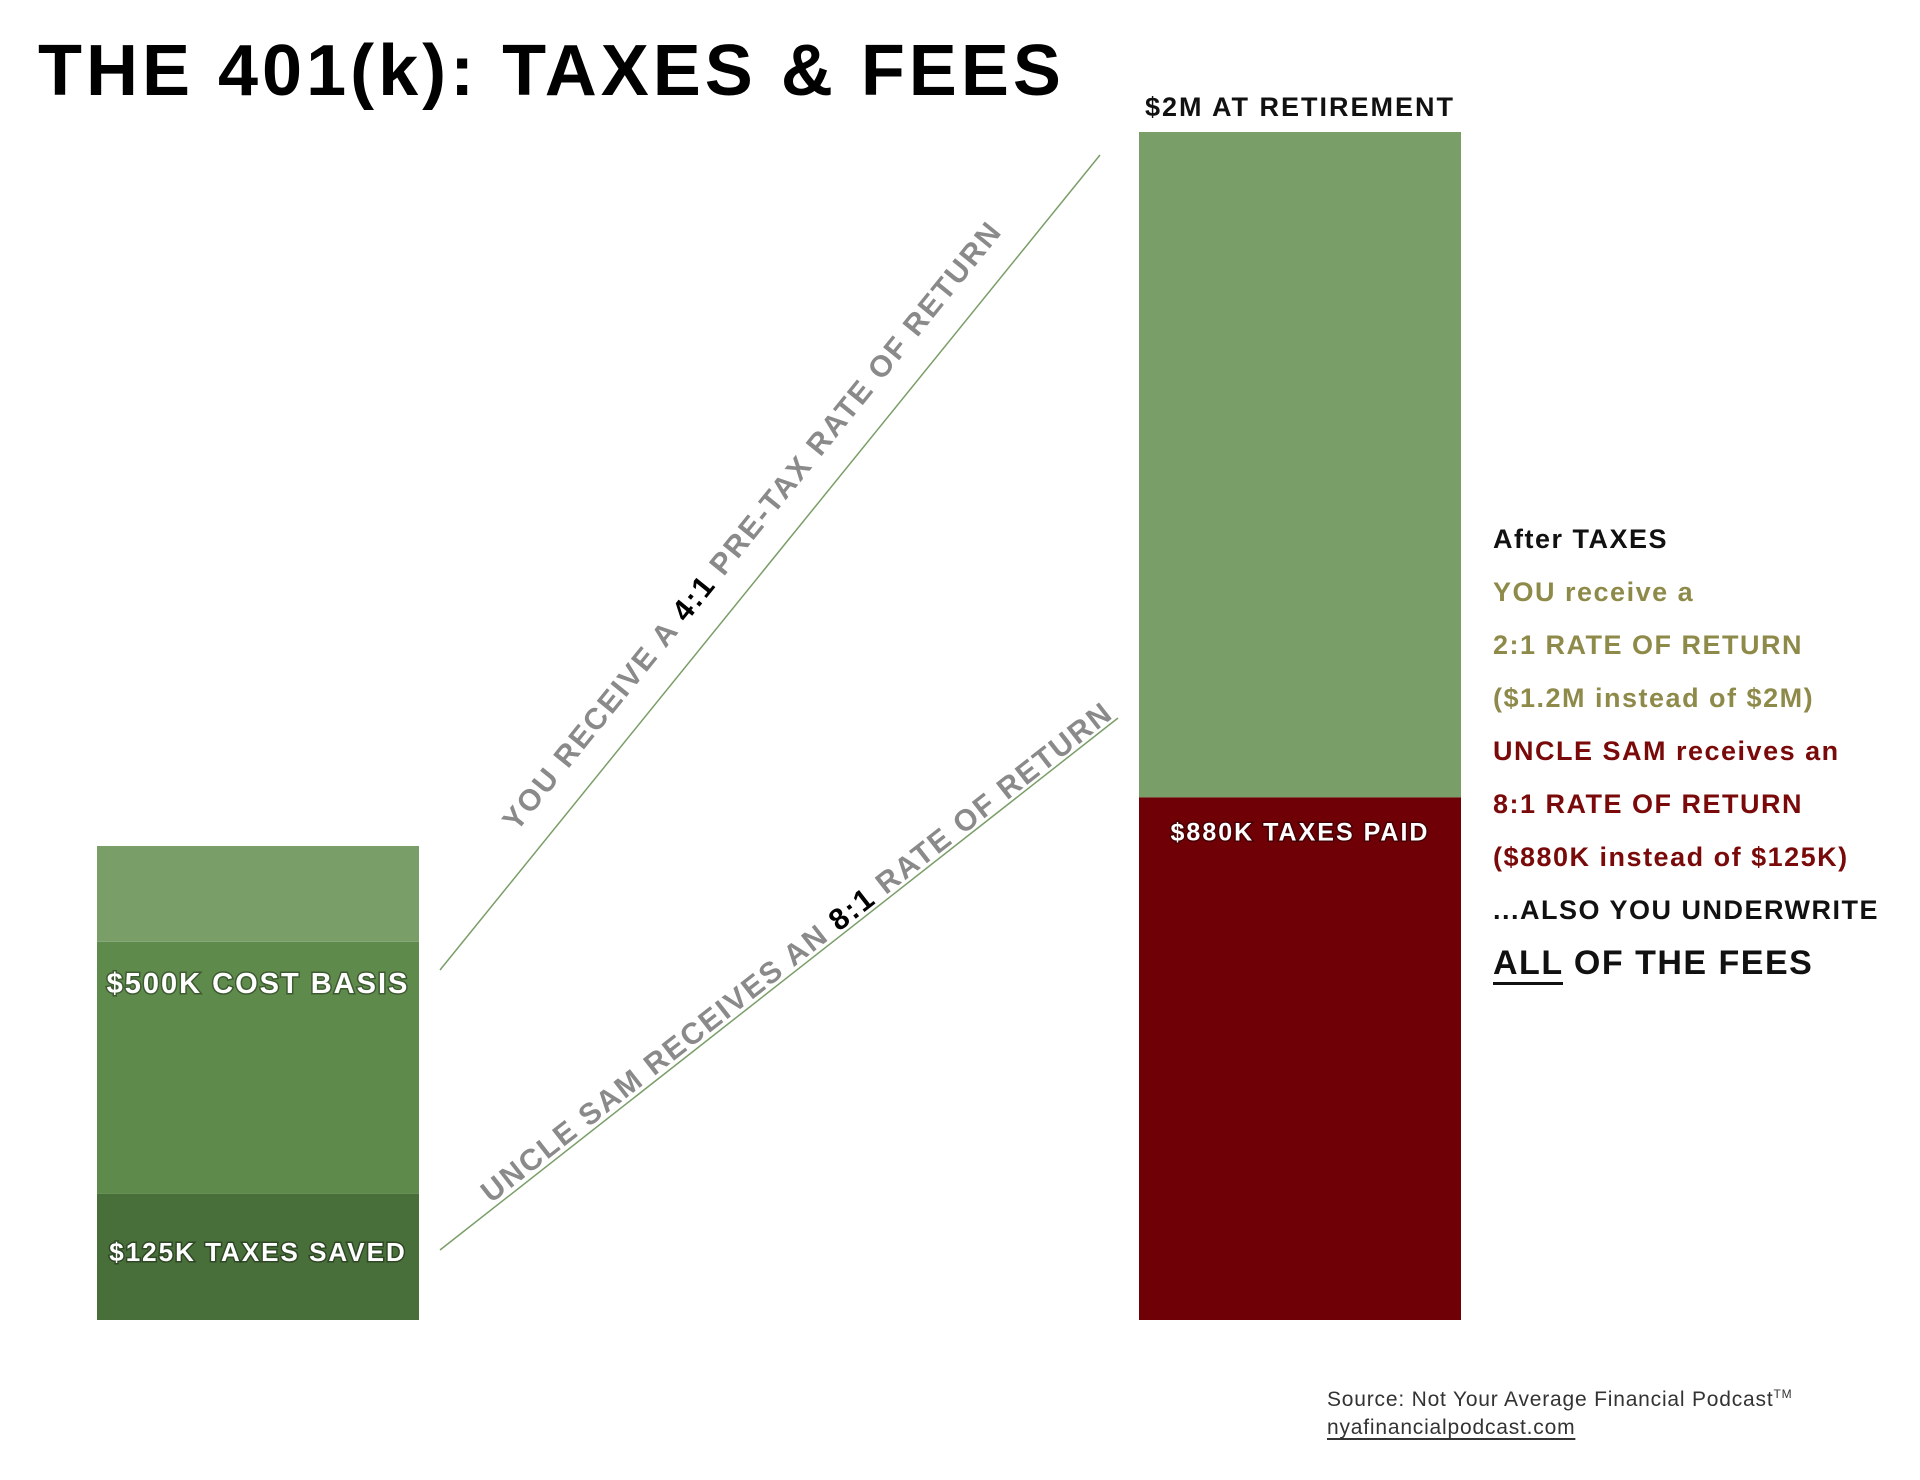  Describe the element at coordinates (1648, 645) in the screenshot. I see `you-rate-line: 2:1 RATE OF RETURN` at that location.